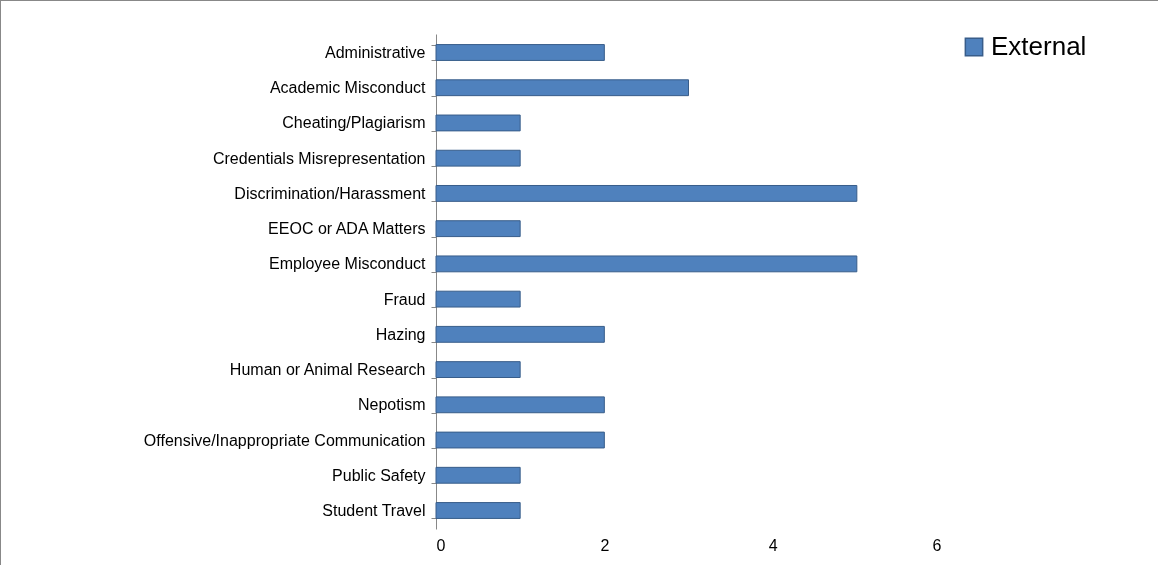 The width and height of the screenshot is (1160, 567). Describe the element at coordinates (375, 52) in the screenshot. I see `y-tick-label: Administrative` at that location.